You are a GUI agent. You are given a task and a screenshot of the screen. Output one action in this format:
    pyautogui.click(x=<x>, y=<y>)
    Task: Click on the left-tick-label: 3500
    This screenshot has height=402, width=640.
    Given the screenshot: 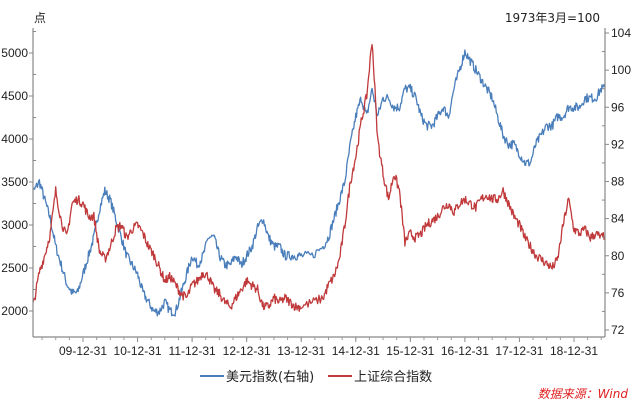 What is the action you would take?
    pyautogui.click(x=14, y=182)
    